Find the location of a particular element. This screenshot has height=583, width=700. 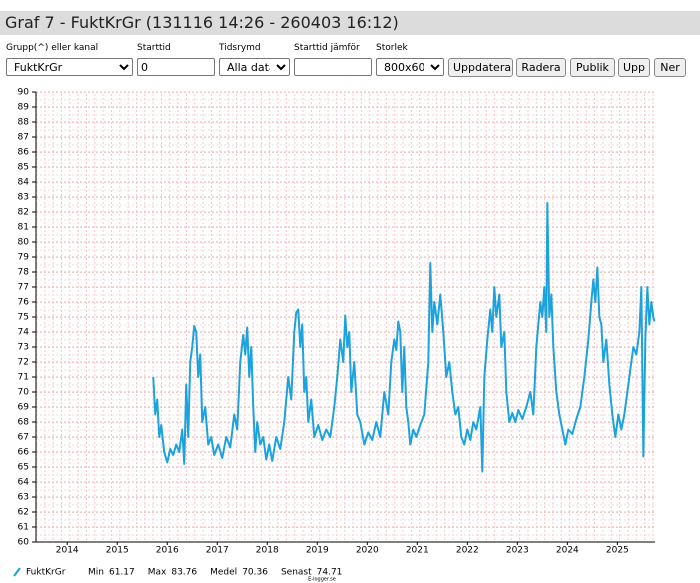

stat-label: Max is located at coordinates (157, 573).